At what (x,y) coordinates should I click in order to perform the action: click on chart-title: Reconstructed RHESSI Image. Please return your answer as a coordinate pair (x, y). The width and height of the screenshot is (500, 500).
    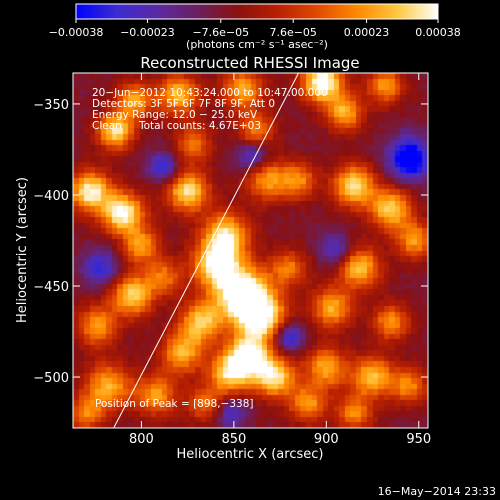
    Looking at the image, I should click on (249, 63).